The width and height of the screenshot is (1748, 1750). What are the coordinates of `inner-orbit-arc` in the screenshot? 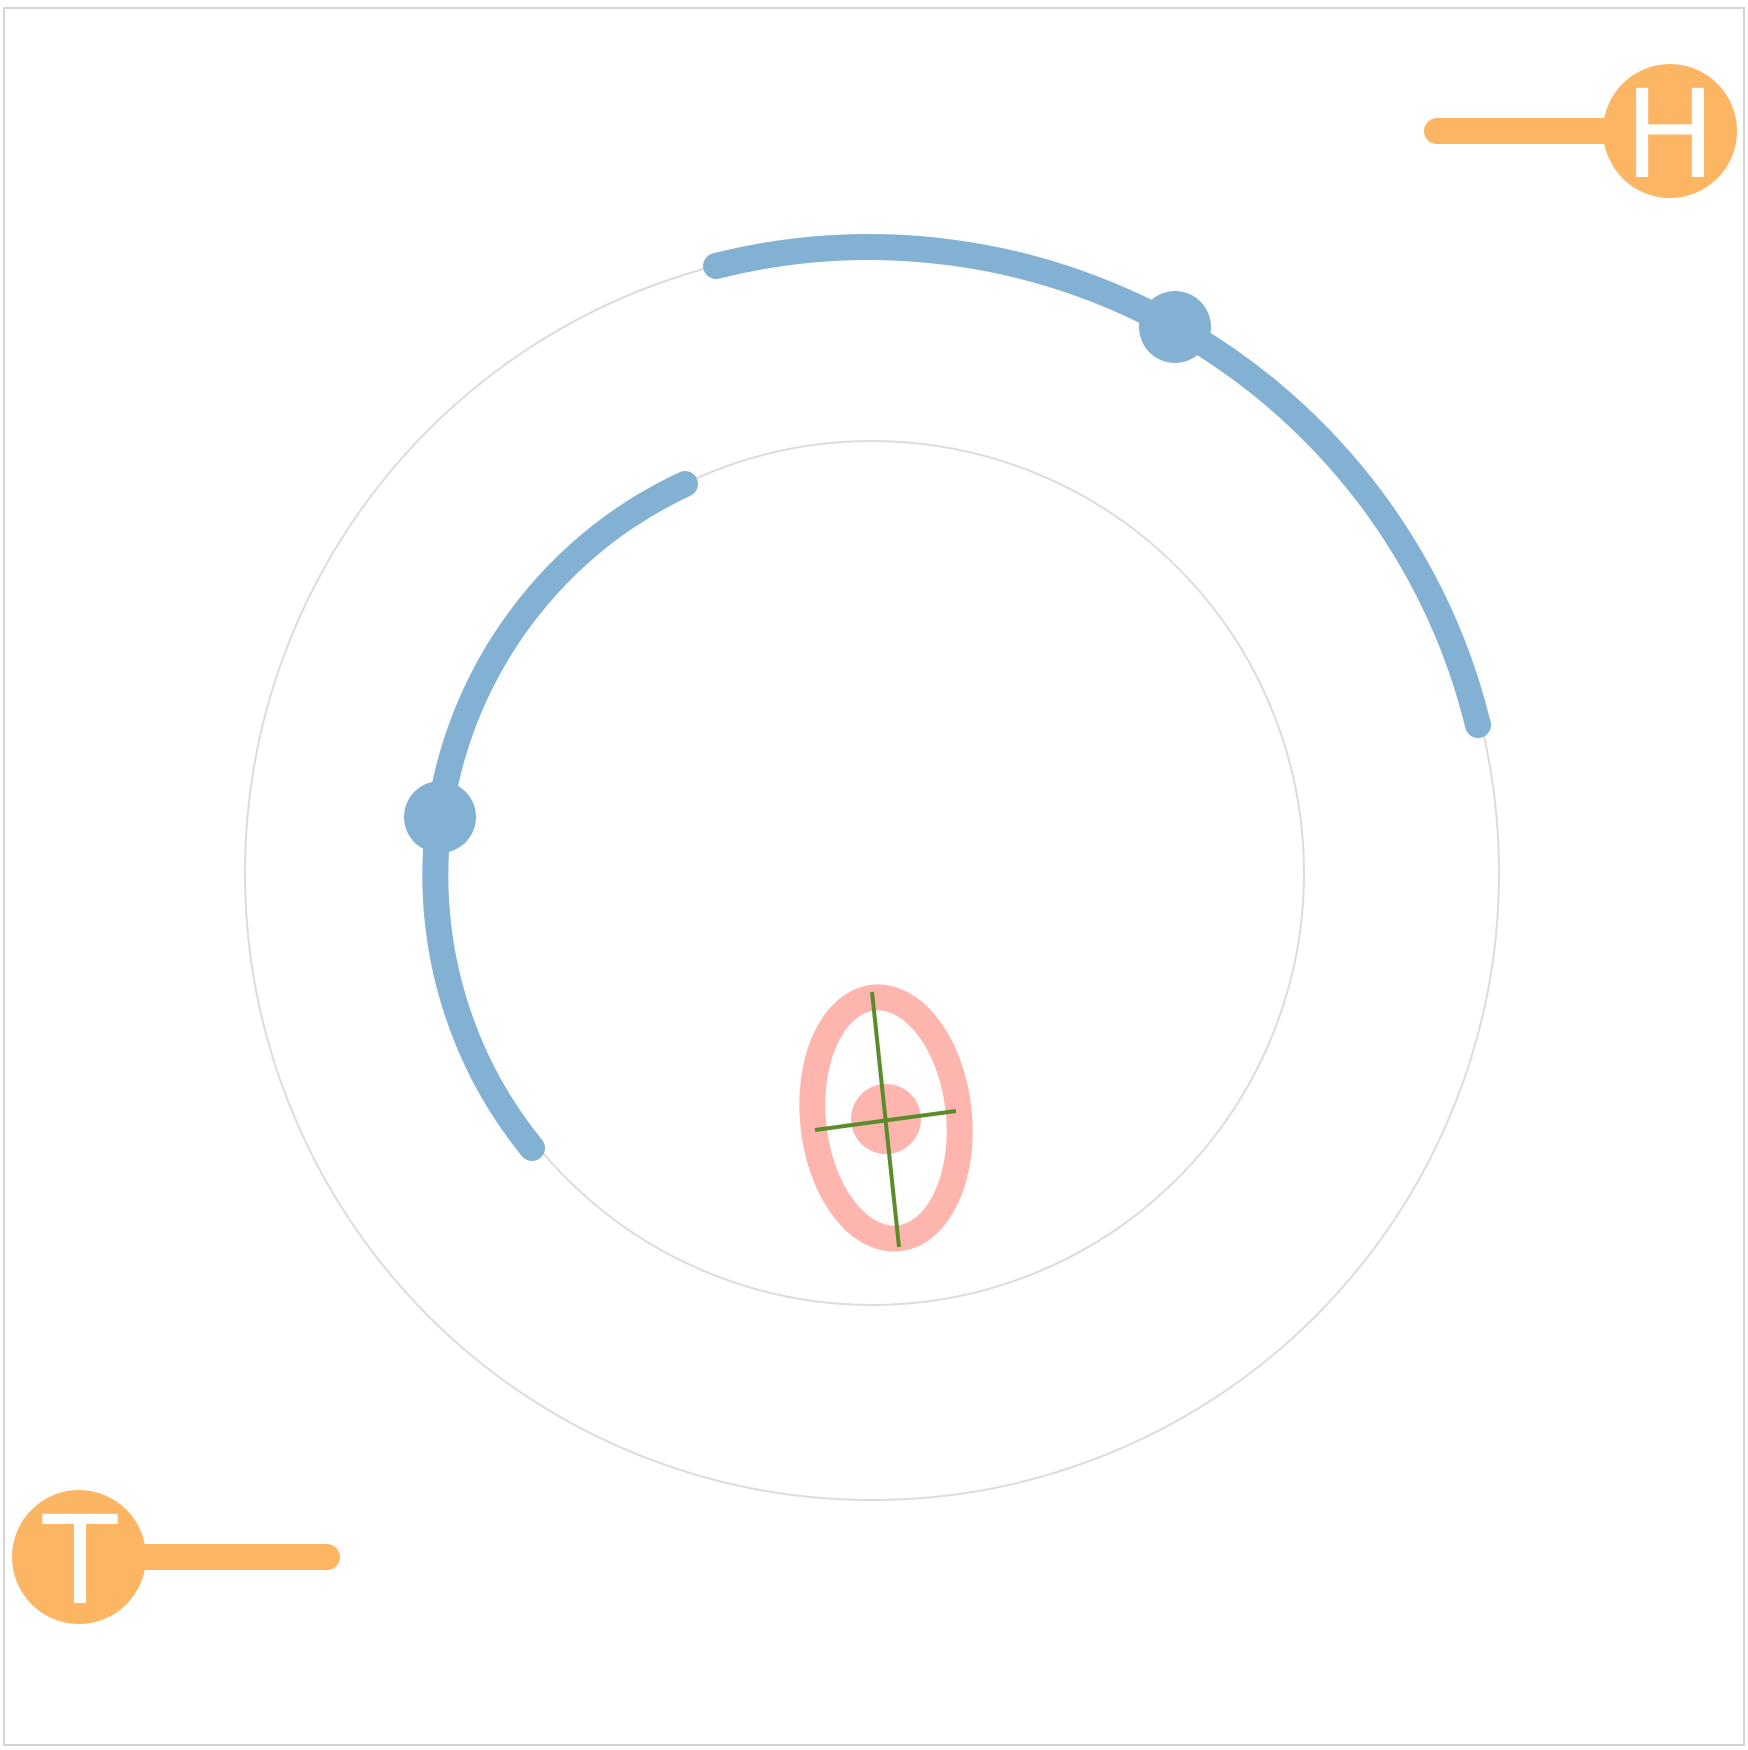 It's located at (560, 816).